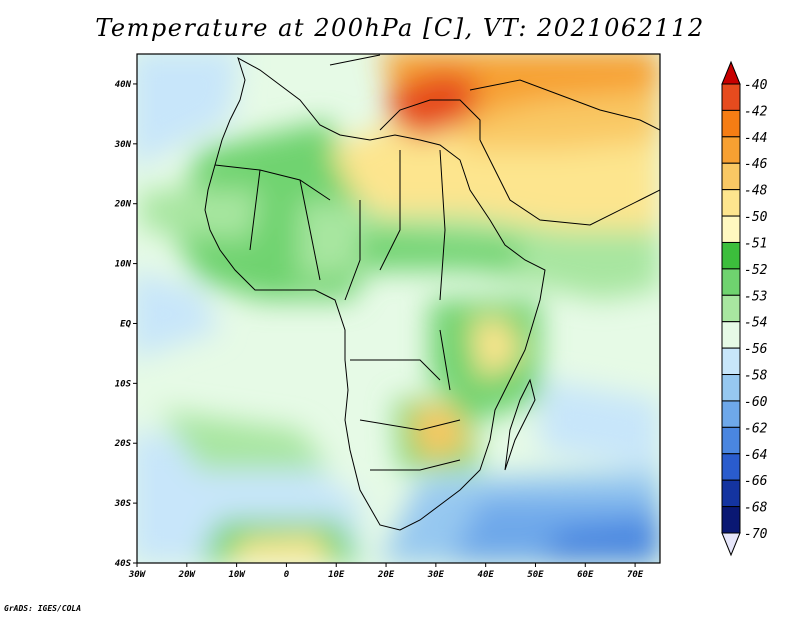 This screenshot has width=800, height=618. What do you see at coordinates (756, 217) in the screenshot?
I see `colorbar-label: -50` at bounding box center [756, 217].